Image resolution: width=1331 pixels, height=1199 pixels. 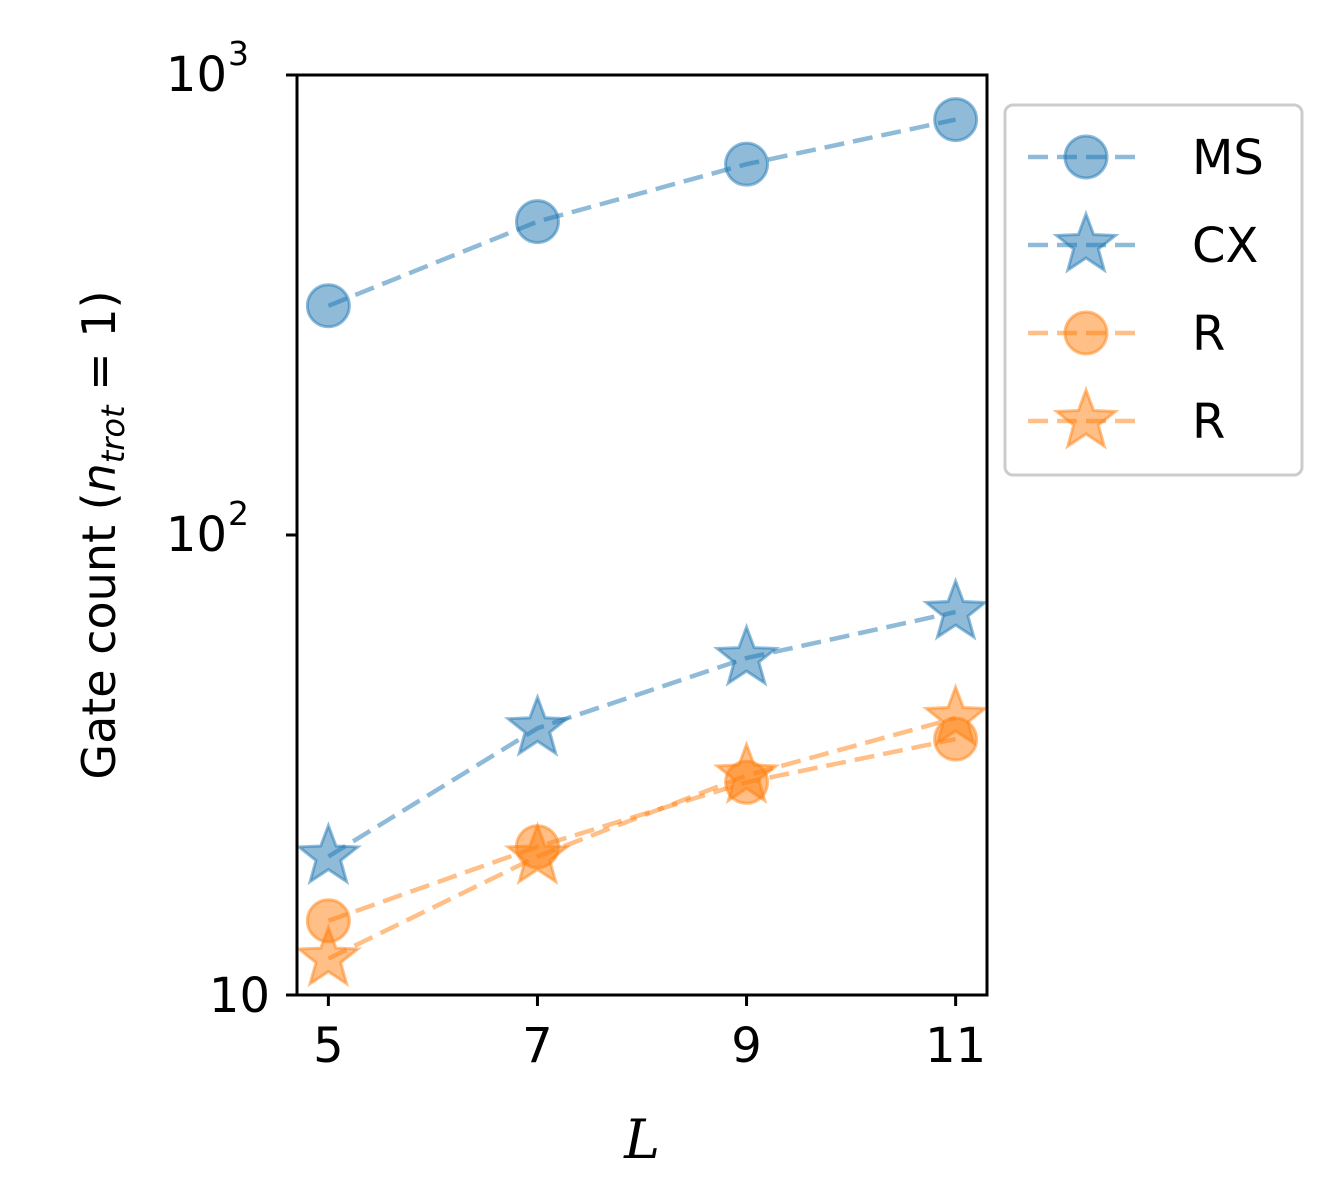 I want to click on legend-label-4: R, so click(x=1208, y=422).